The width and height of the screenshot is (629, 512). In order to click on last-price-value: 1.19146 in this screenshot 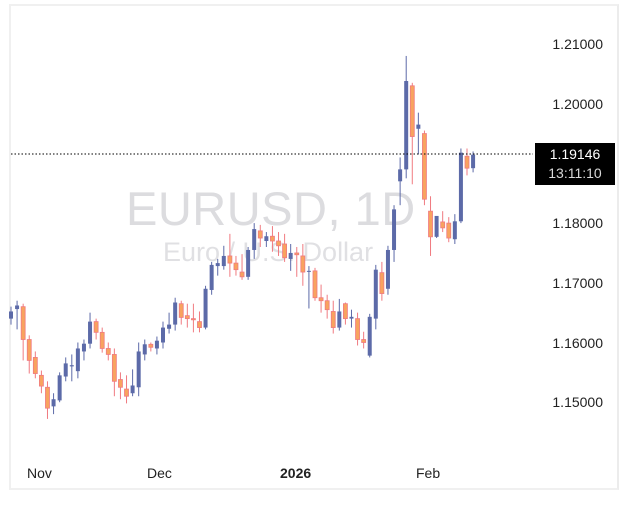, I will do `click(575, 154)`.